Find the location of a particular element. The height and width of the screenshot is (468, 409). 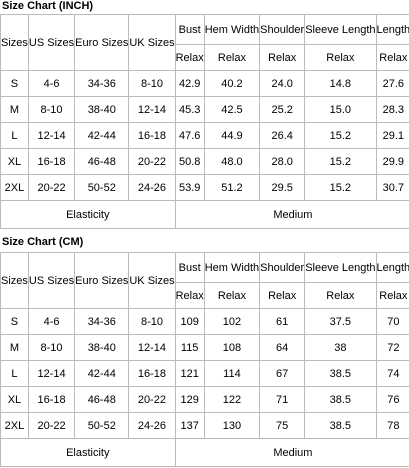

data-cell: 14.8 is located at coordinates (340, 83).